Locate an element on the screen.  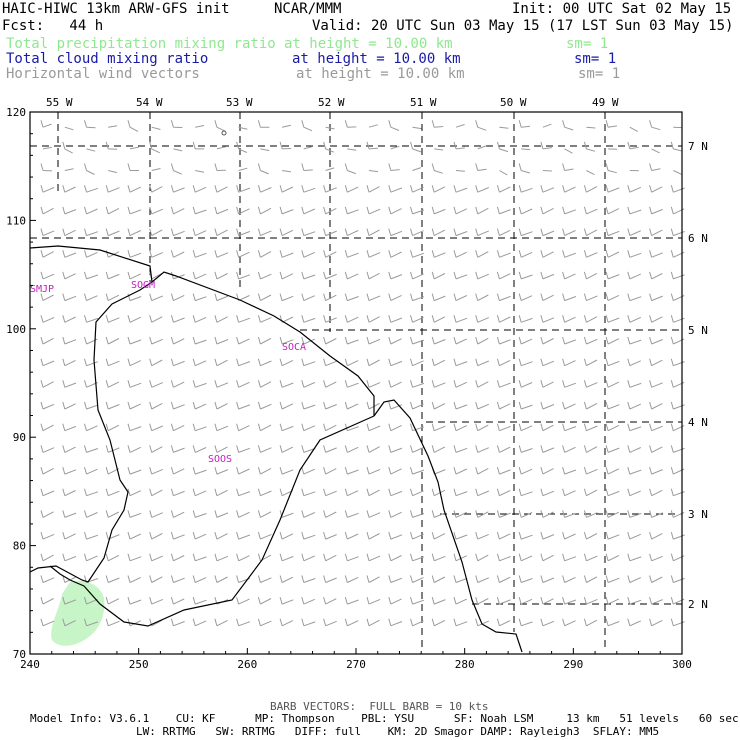
field-wind-name: Horizontal wind vectors is located at coordinates (103, 74).